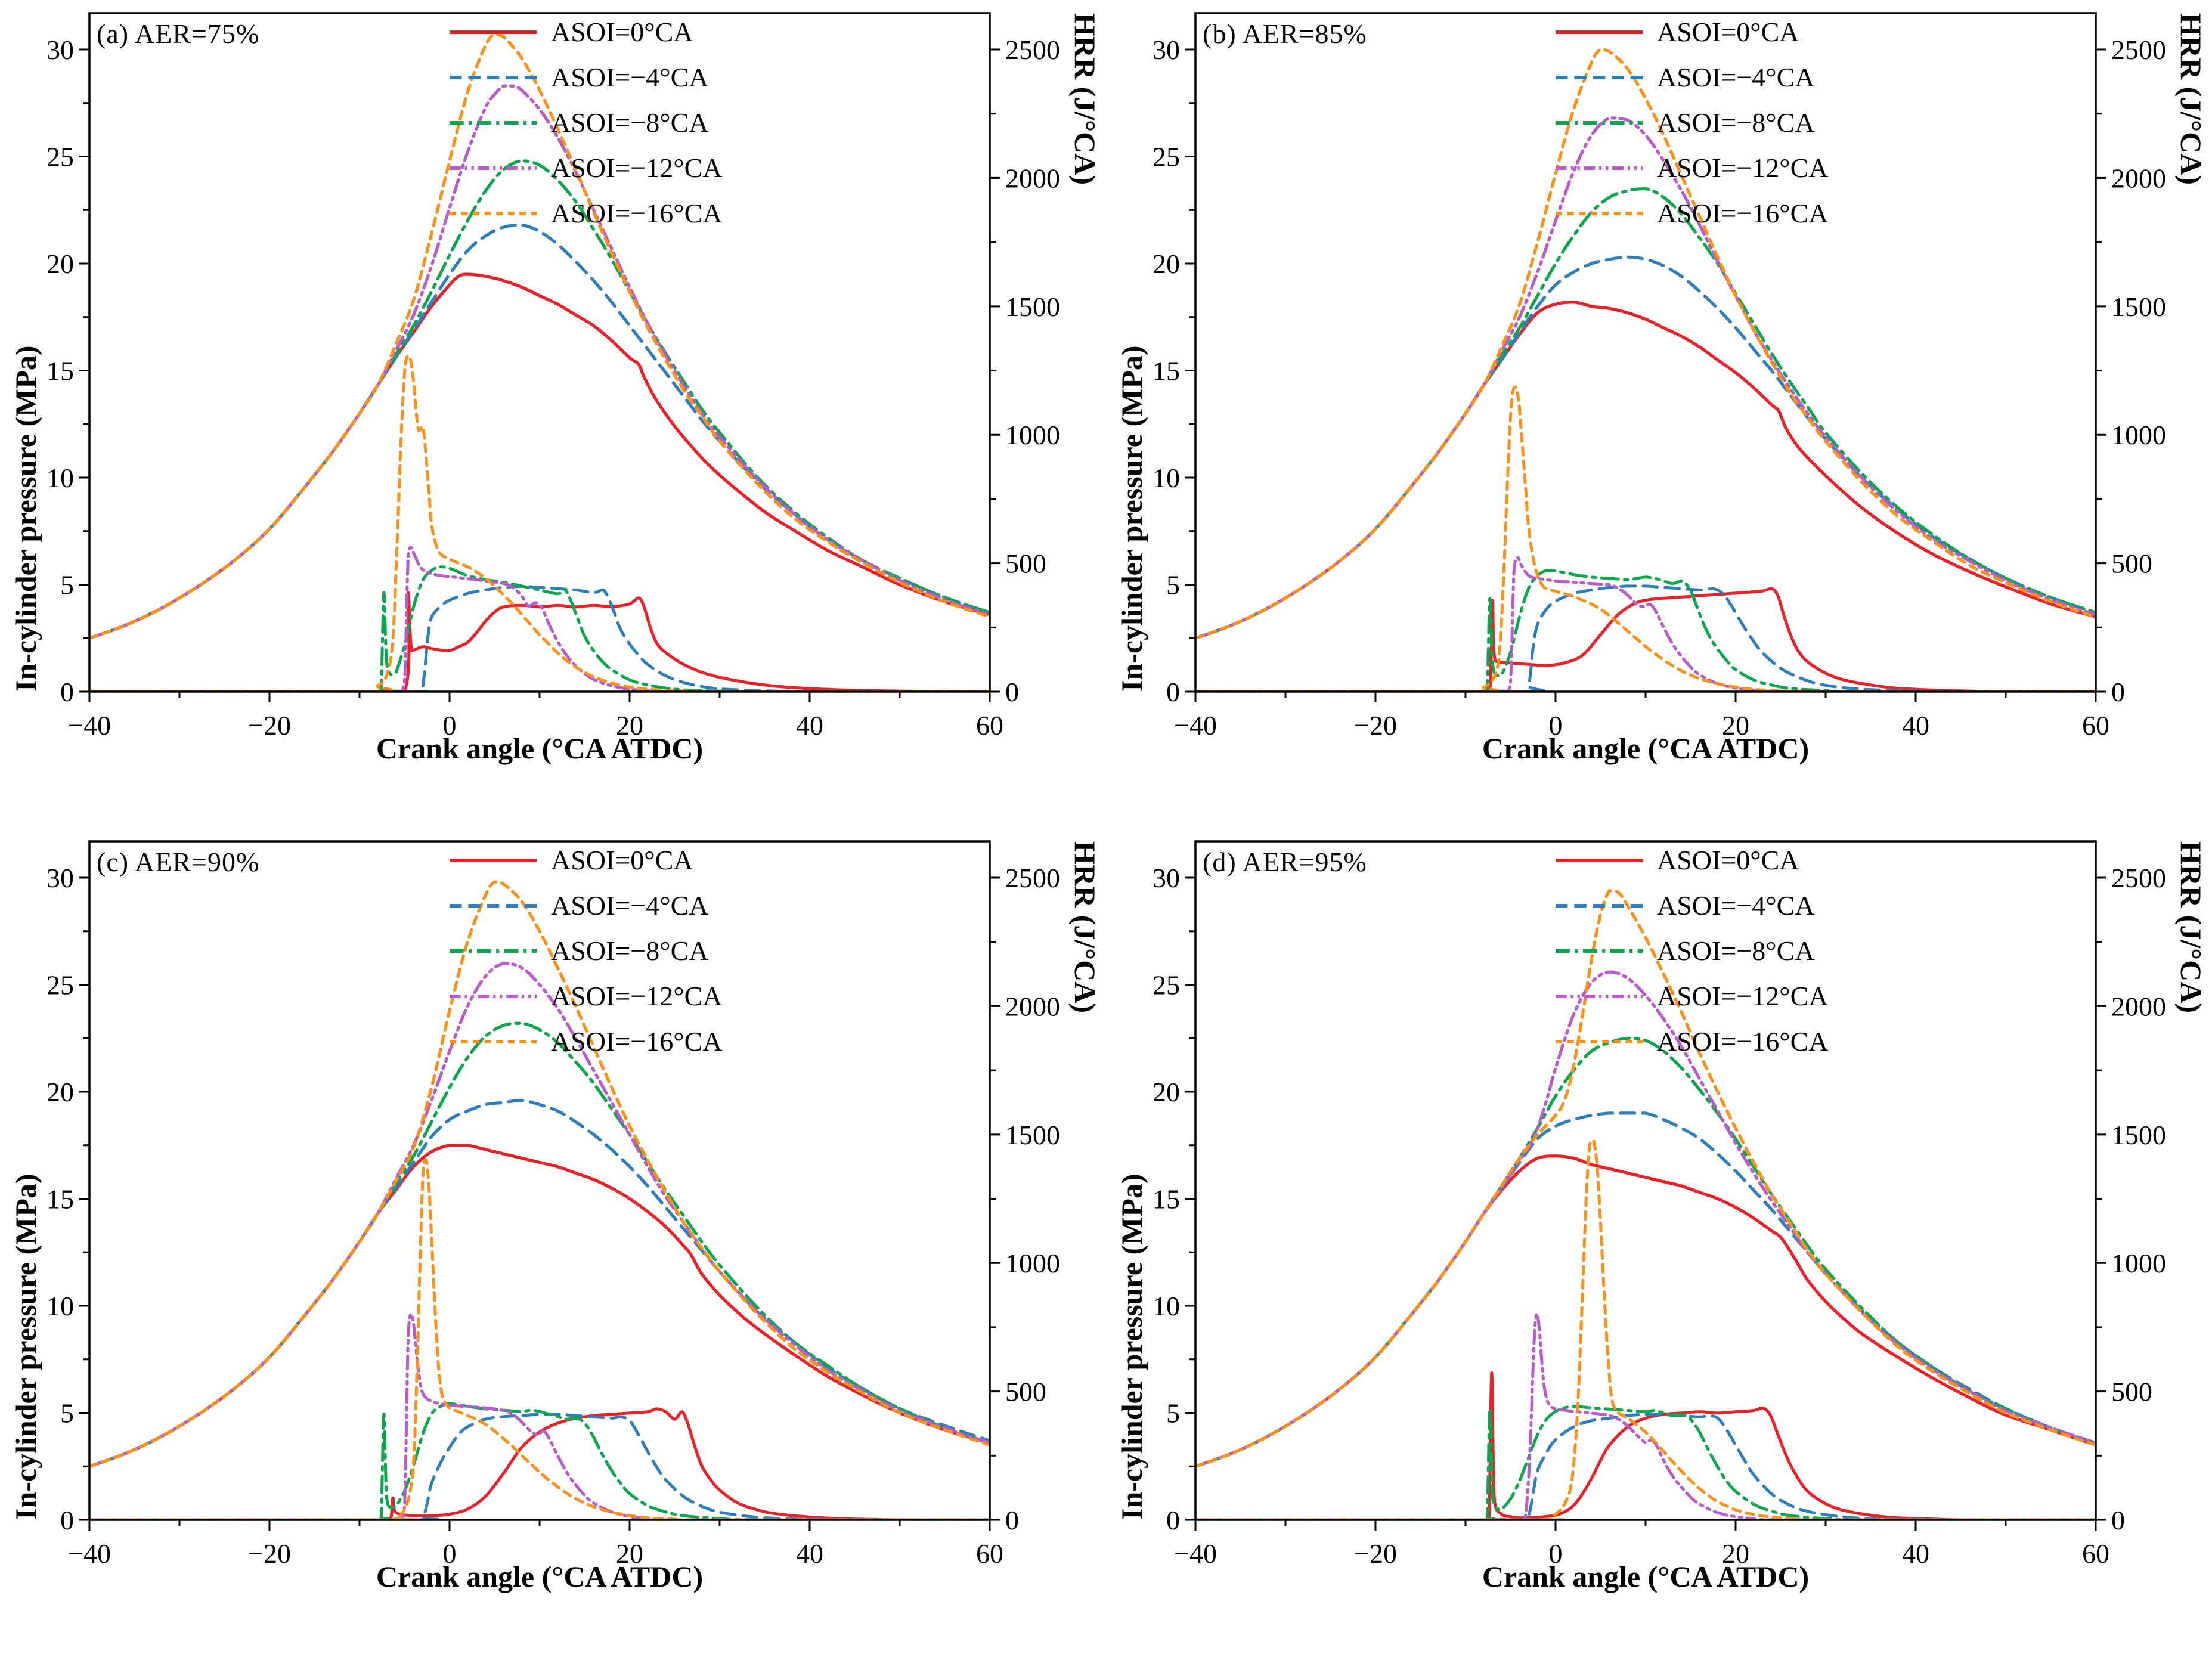 This screenshot has width=2212, height=1657. Describe the element at coordinates (1285, 862) in the screenshot. I see `panel-label-d: (d) AER=95%` at that location.